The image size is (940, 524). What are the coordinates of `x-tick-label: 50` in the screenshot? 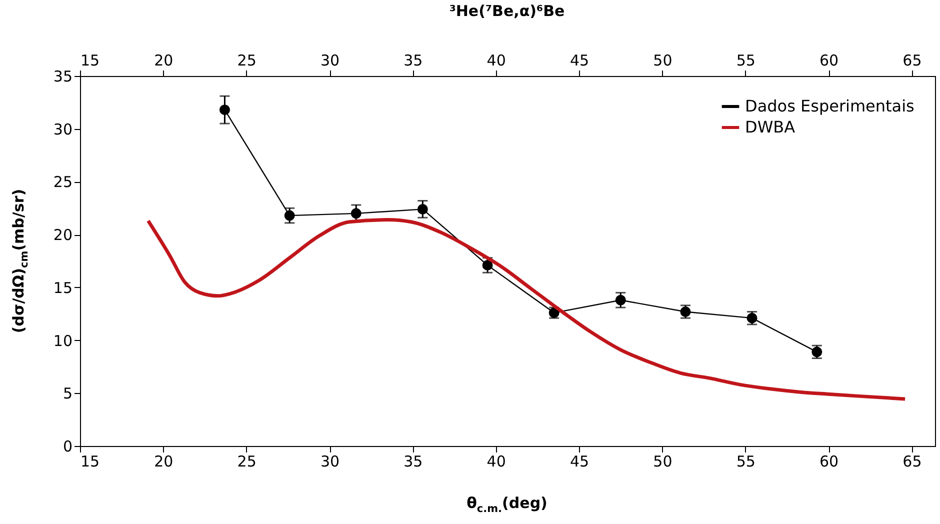 It's located at (662, 461).